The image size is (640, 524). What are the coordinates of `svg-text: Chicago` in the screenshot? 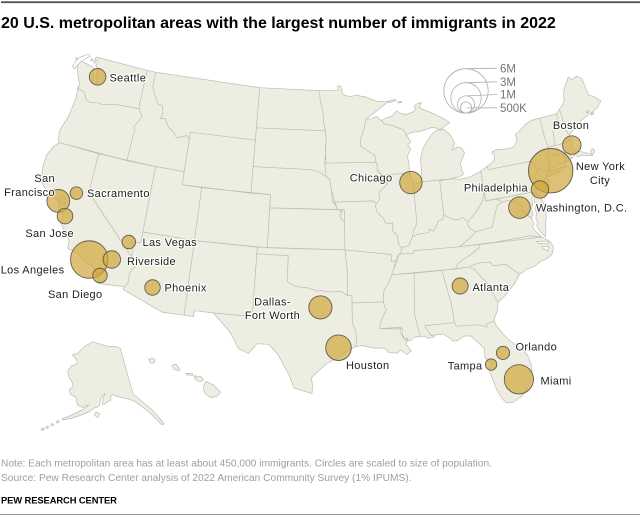 It's located at (371, 178).